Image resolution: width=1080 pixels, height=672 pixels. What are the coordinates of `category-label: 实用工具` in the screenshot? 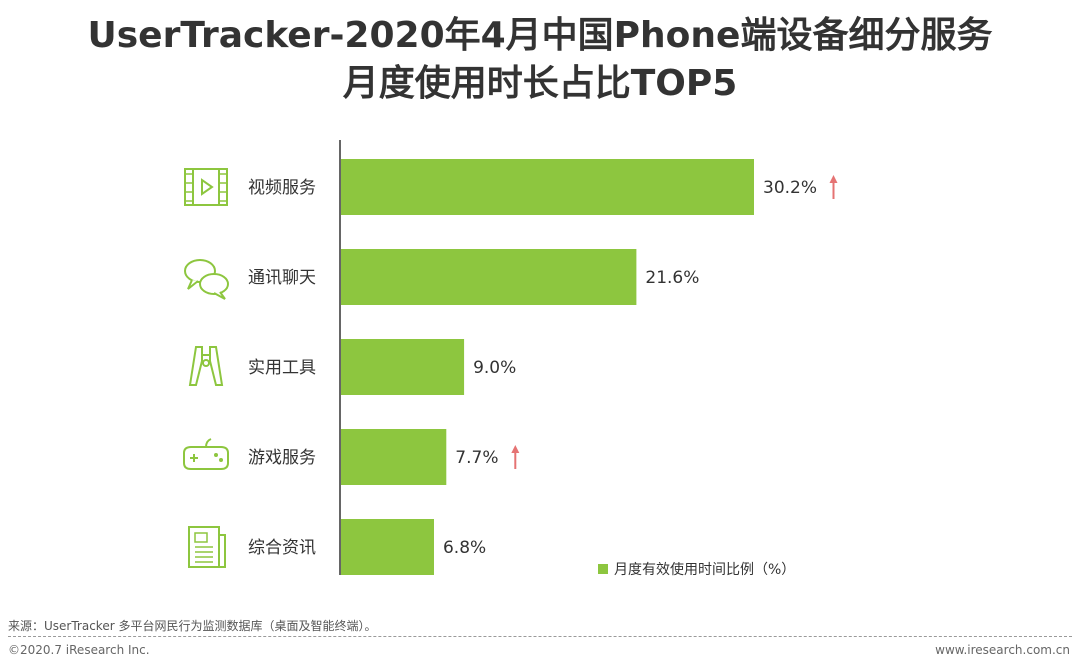 It's located at (282, 368).